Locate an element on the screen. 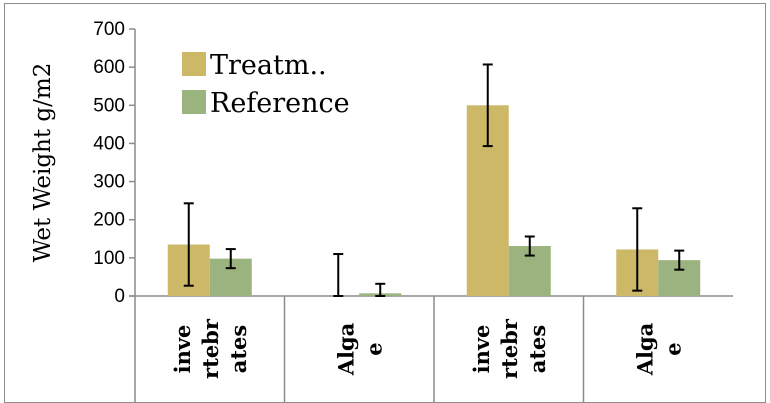  y-tick-label-4: 400 is located at coordinates (109, 143).